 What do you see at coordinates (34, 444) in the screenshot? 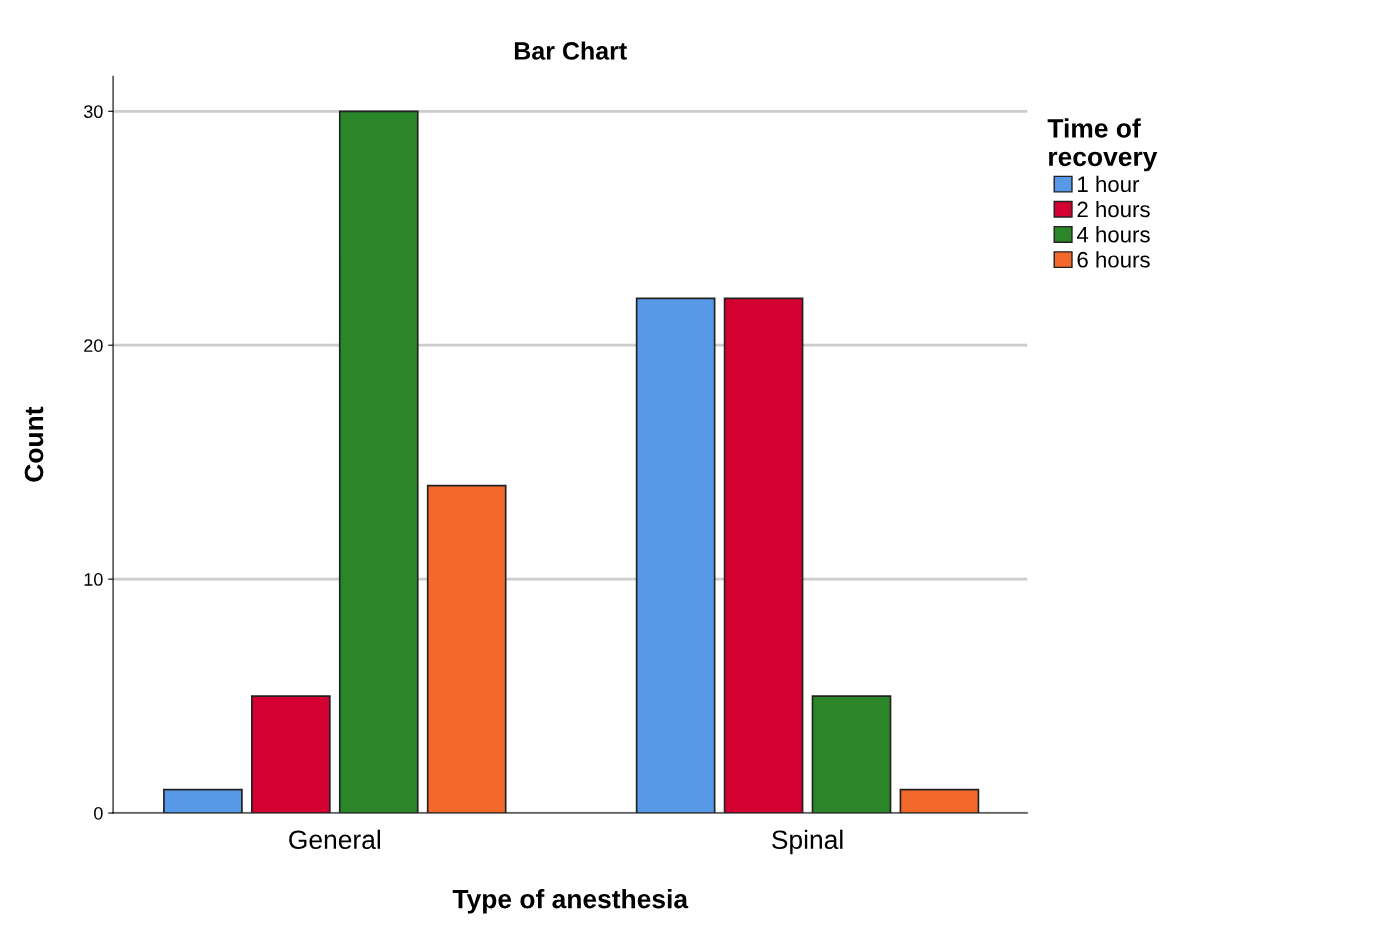
I see `y-axis-title: Count` at bounding box center [34, 444].